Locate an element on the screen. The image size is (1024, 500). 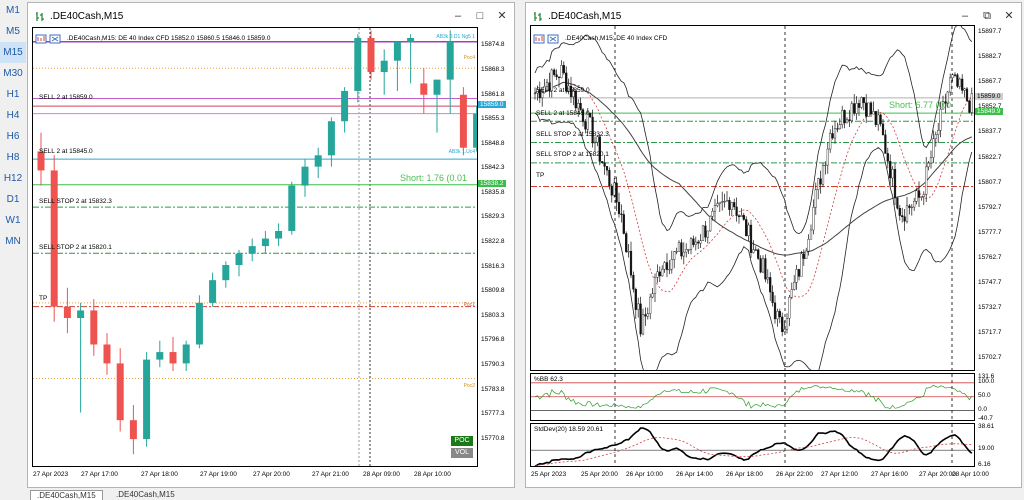
restore-icon: ⧉ is located at coordinates (987, 16).